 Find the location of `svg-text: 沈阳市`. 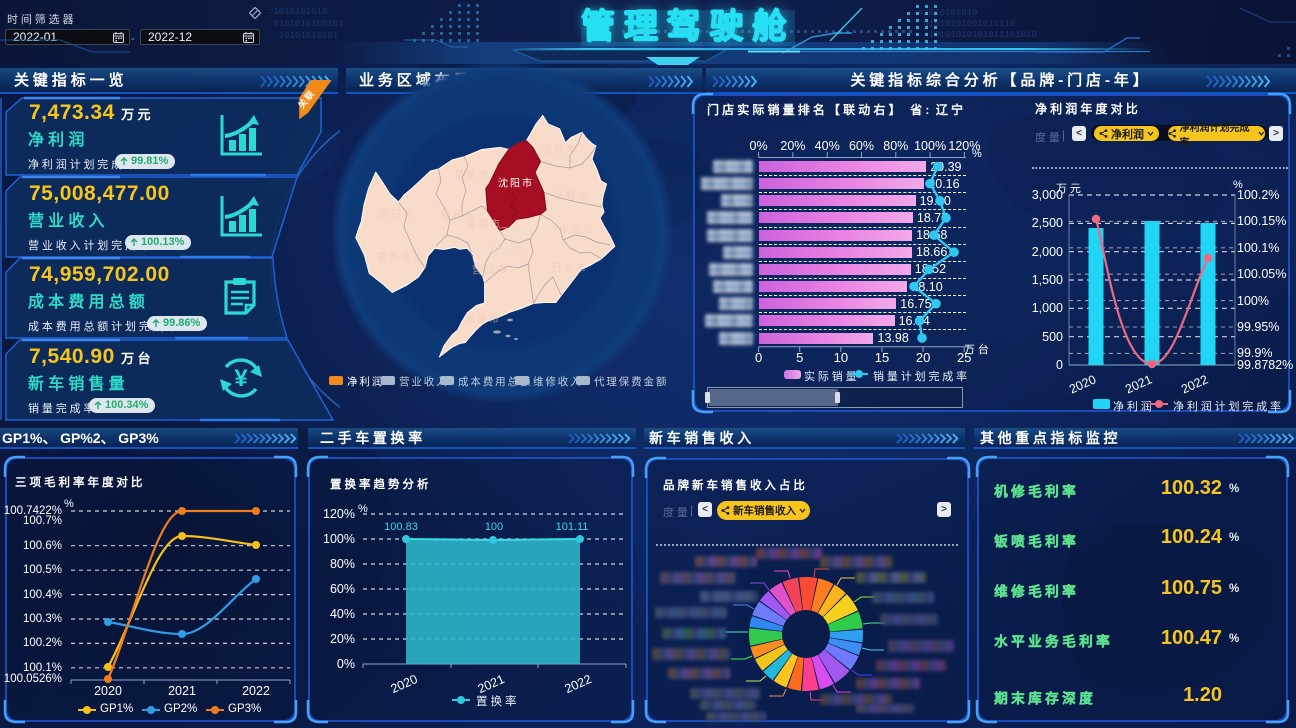

svg-text: 沈阳市 is located at coordinates (516, 183).